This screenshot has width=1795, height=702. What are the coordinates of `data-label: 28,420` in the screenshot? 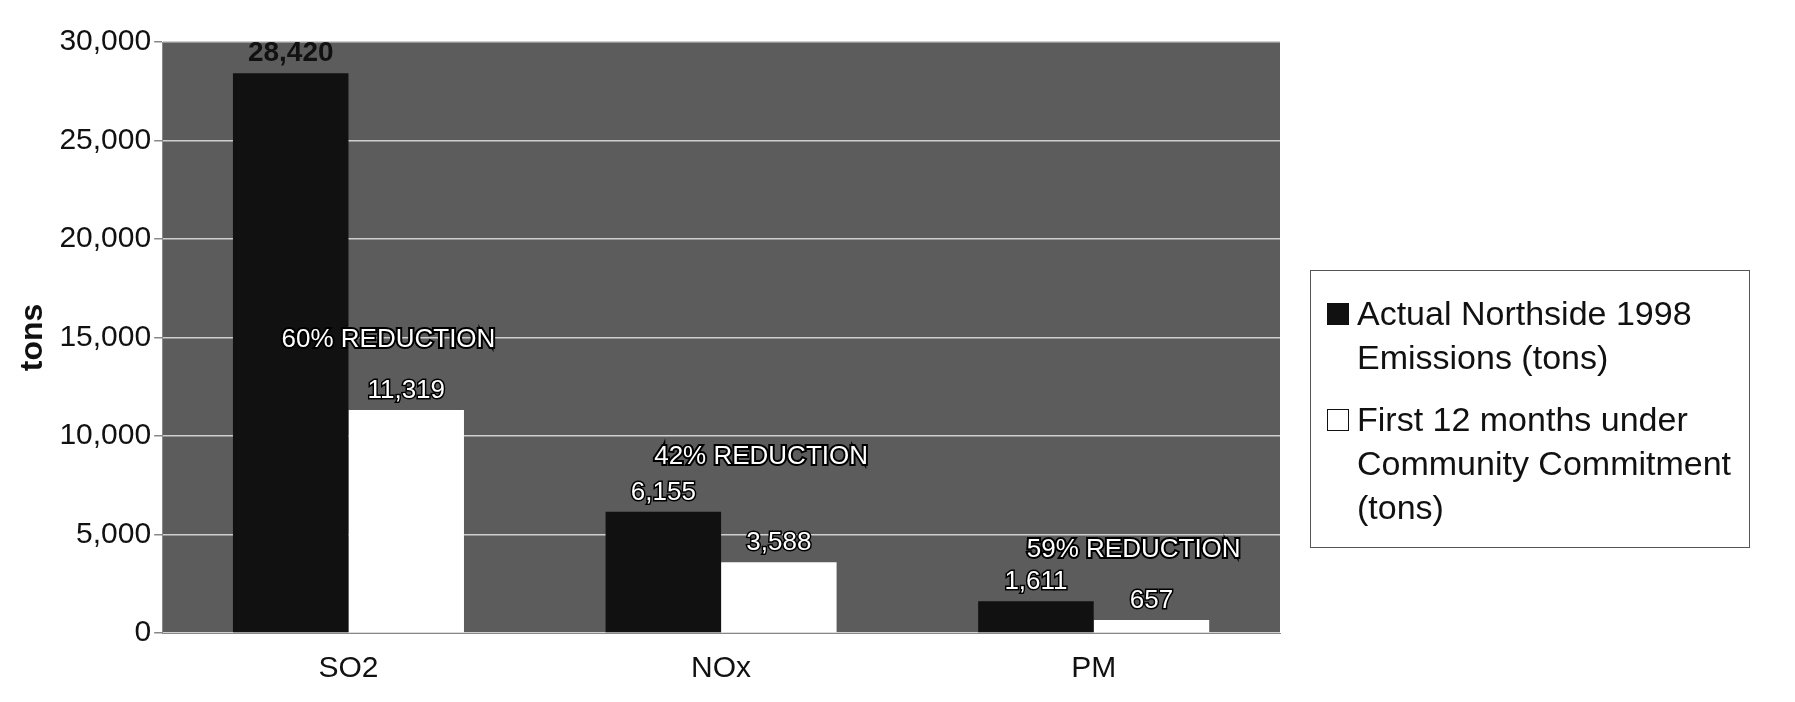 It's located at (290, 51).